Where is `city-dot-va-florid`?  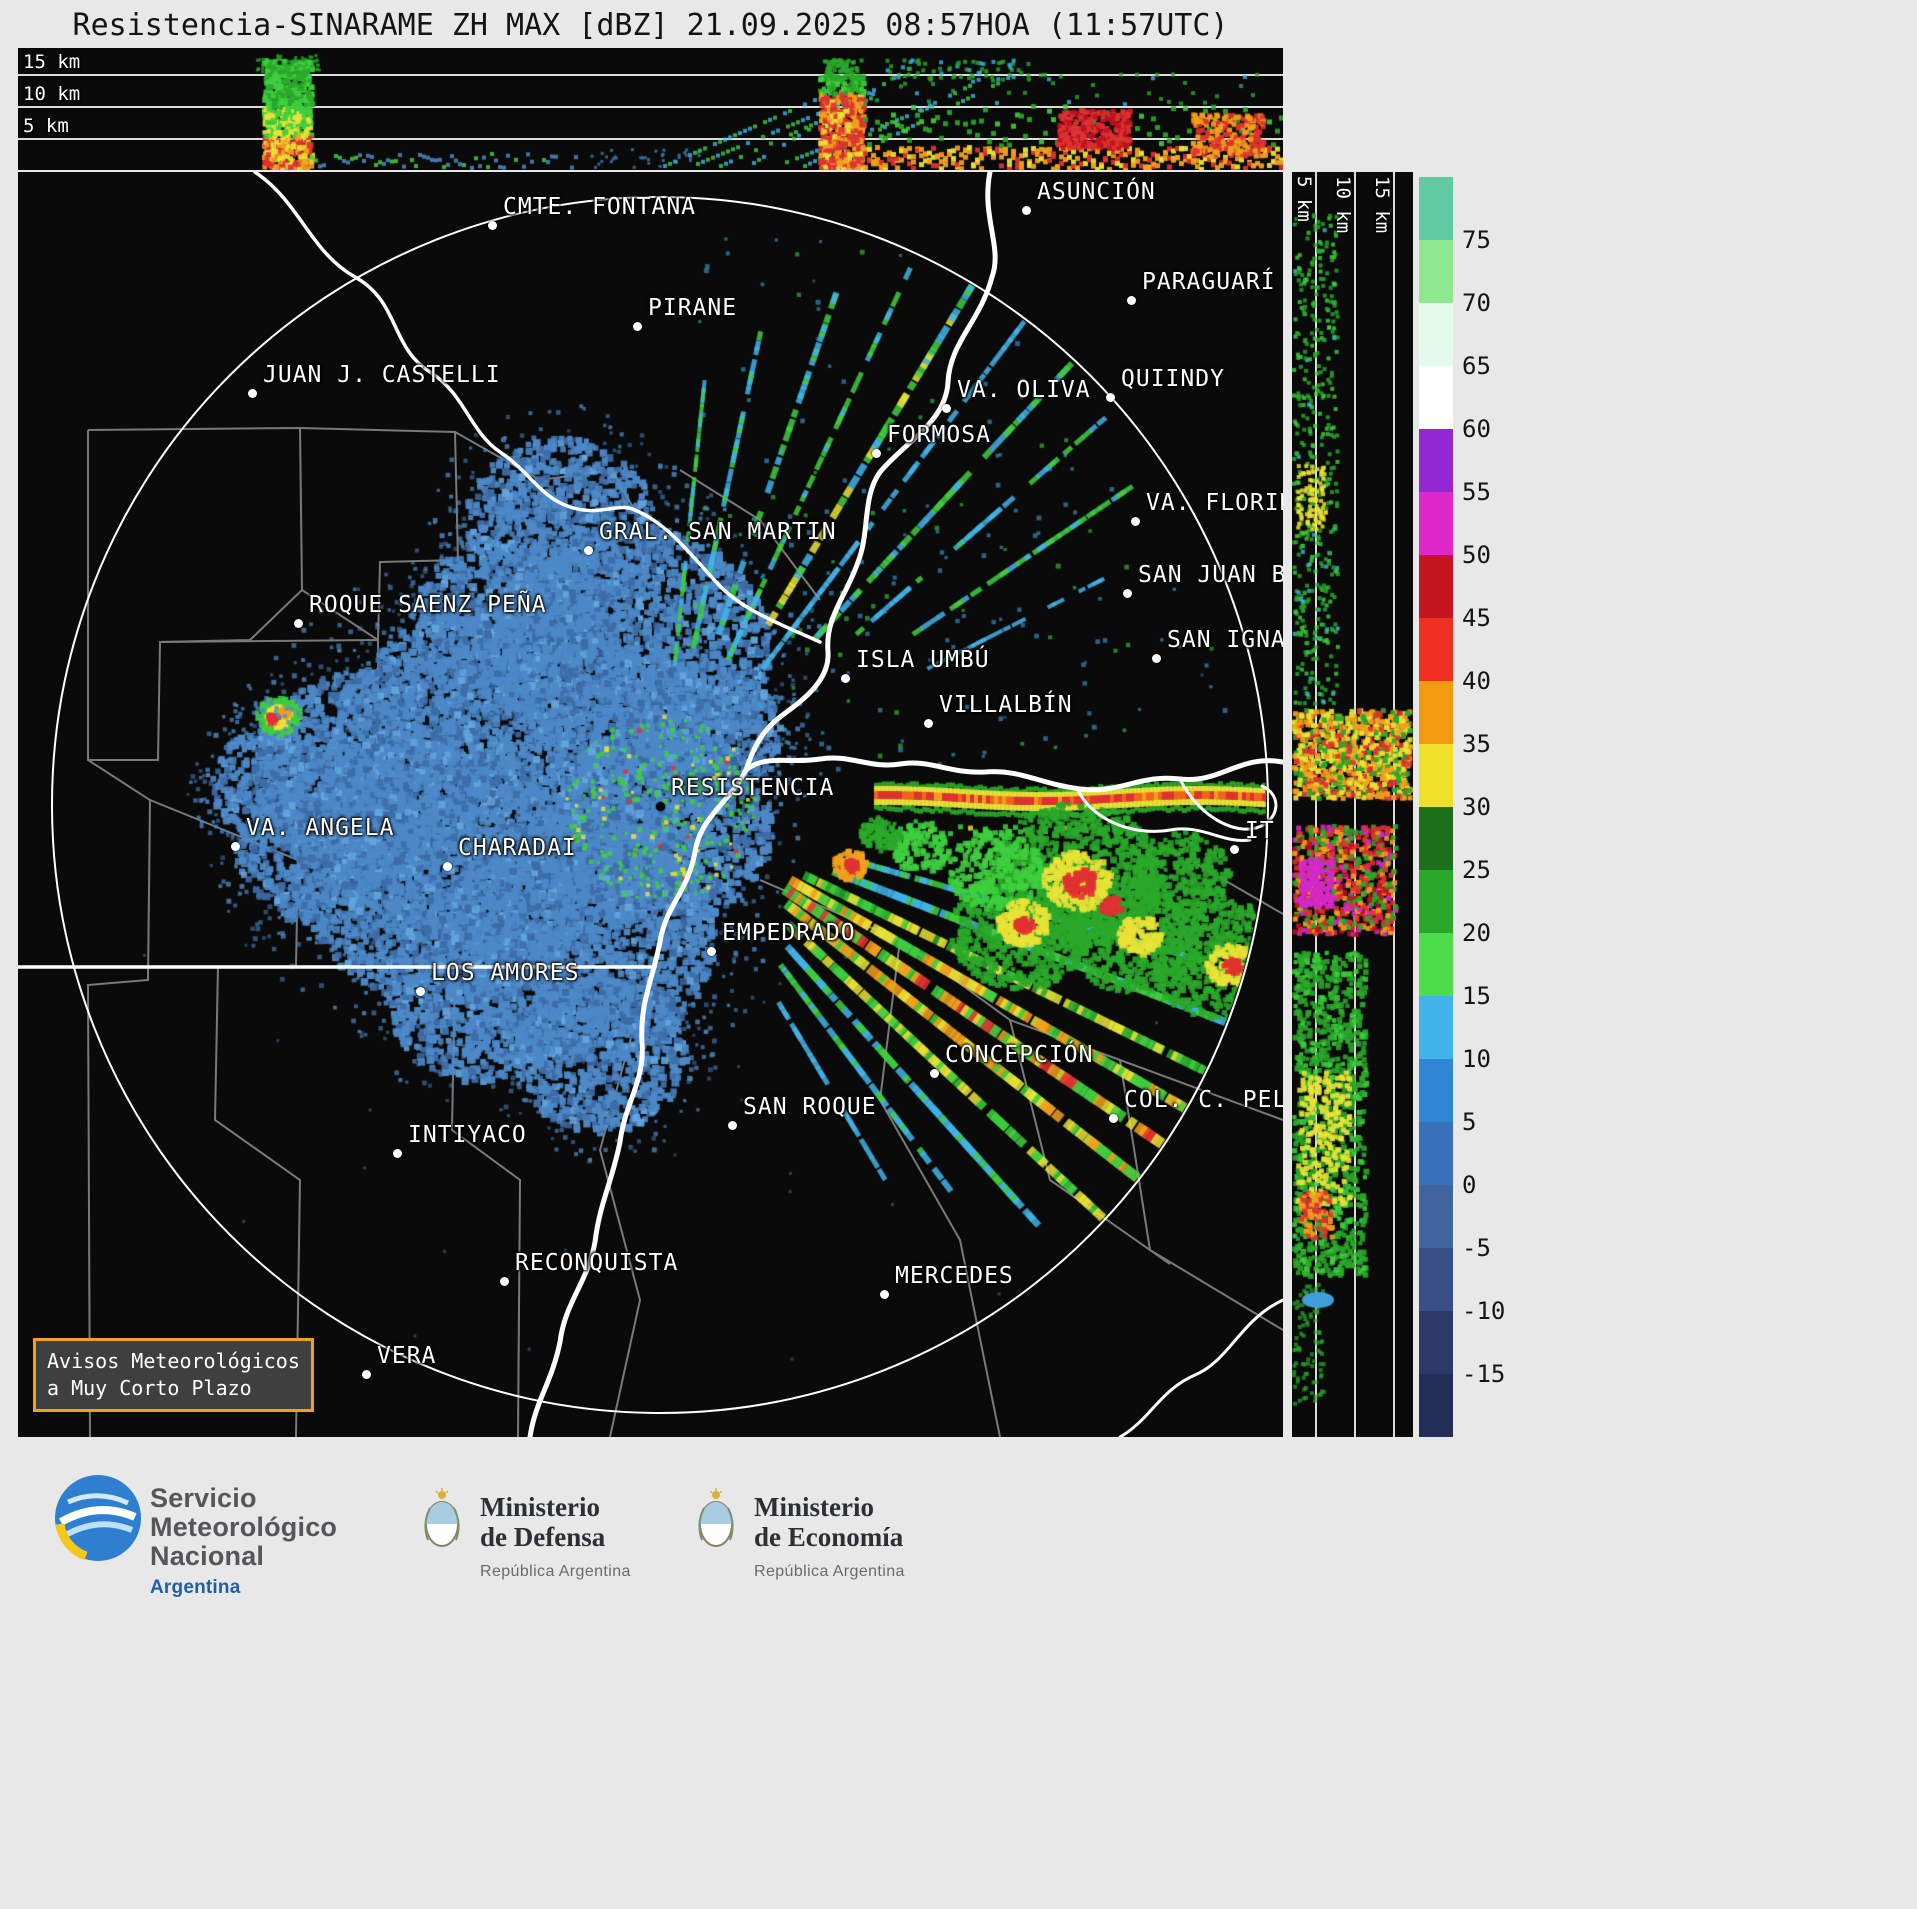
city-dot-va-florid is located at coordinates (1135, 521).